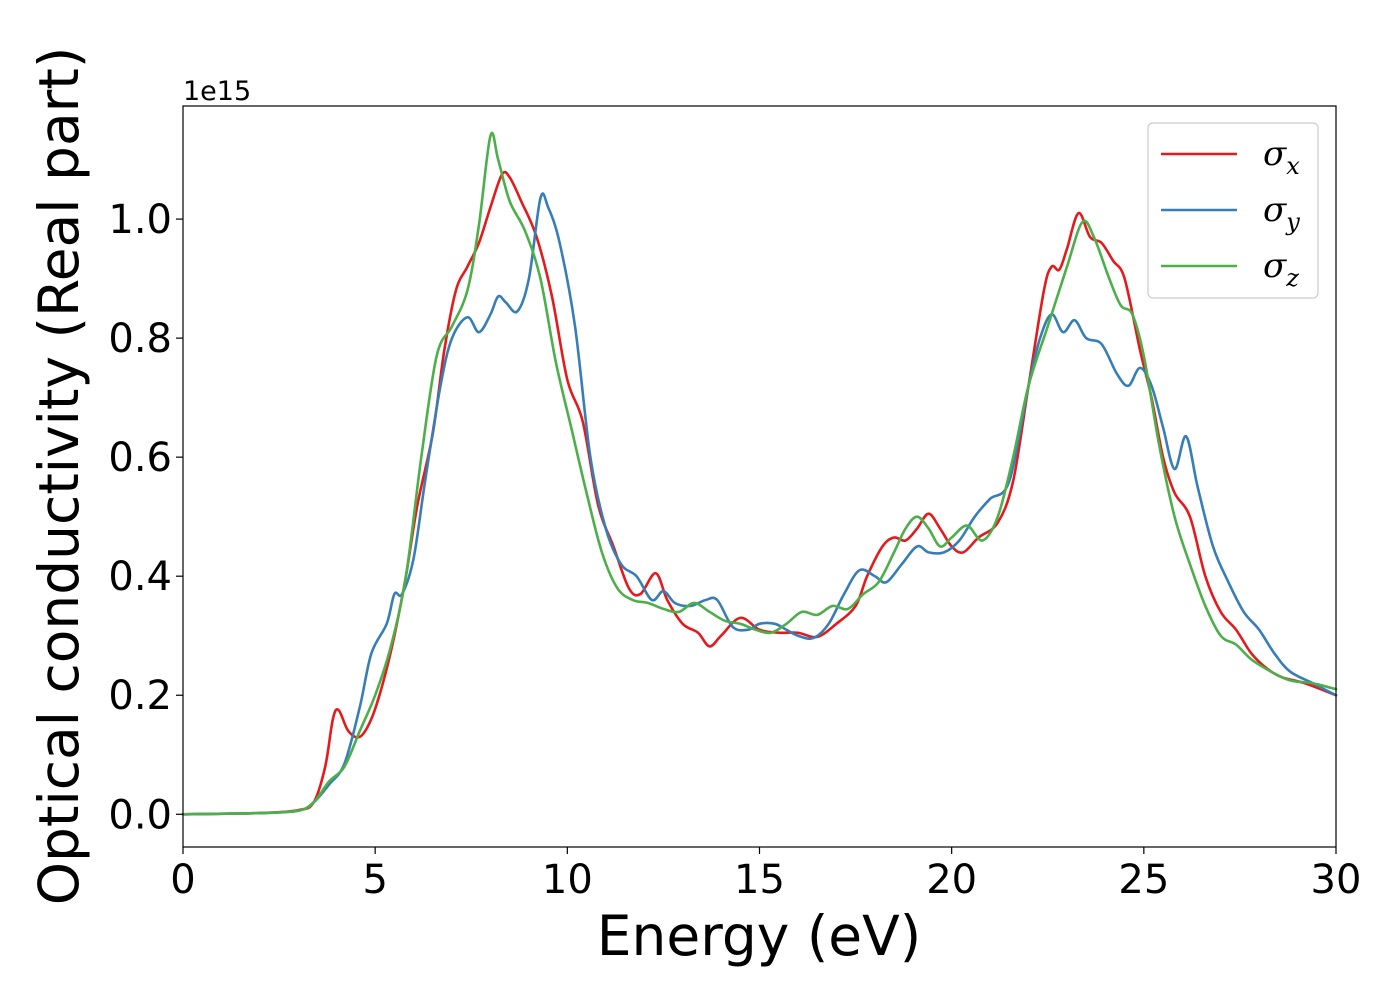  Describe the element at coordinates (1281, 269) in the screenshot. I see `legend-label: σz` at that location.